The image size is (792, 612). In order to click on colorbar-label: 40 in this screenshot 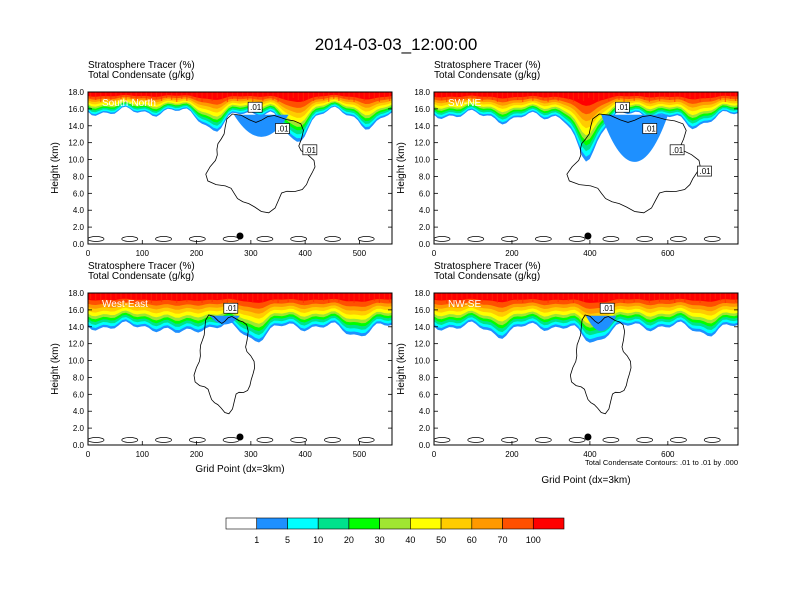, I will do `click(410, 540)`.